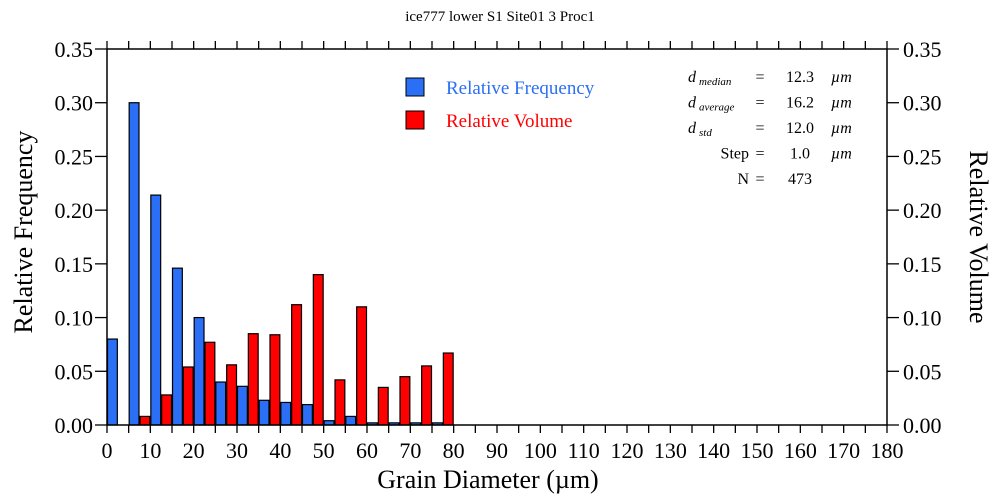 The image size is (1000, 501). Describe the element at coordinates (74, 49) in the screenshot. I see `y-tick-label-left: 0.35` at that location.